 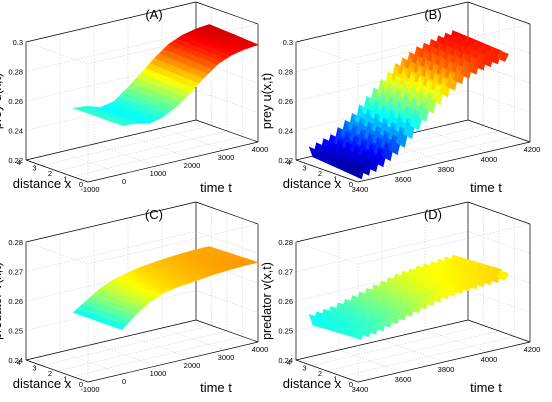 I want to click on panel-title: (B), so click(x=432, y=14).